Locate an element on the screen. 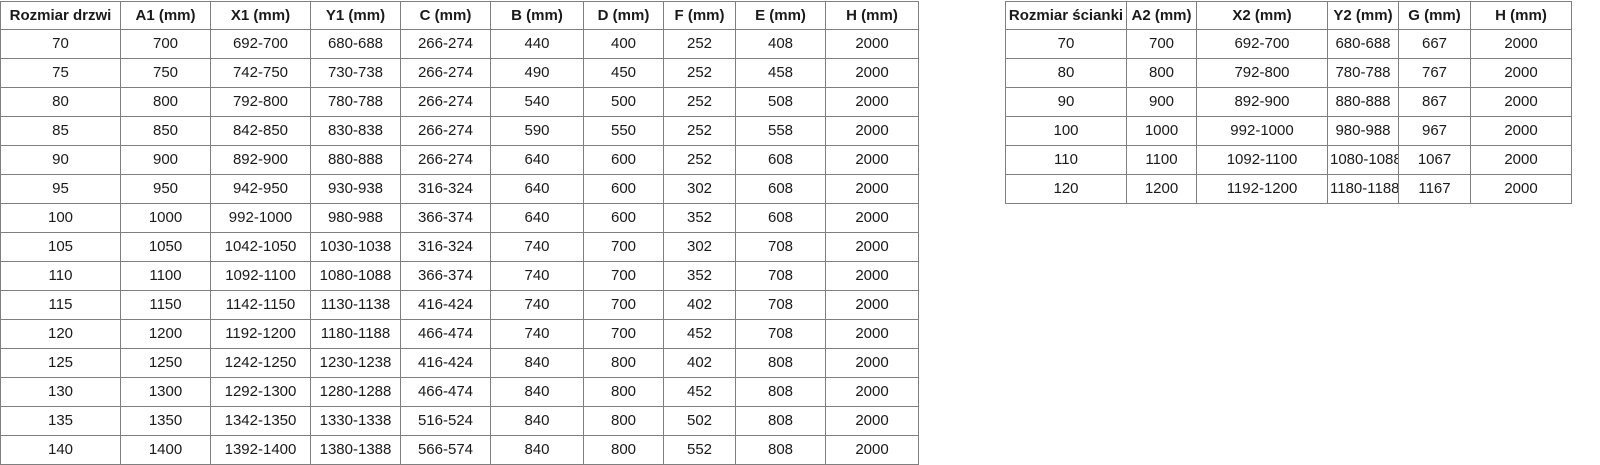 The height and width of the screenshot is (465, 1600). table-cell: 75 is located at coordinates (60, 73).